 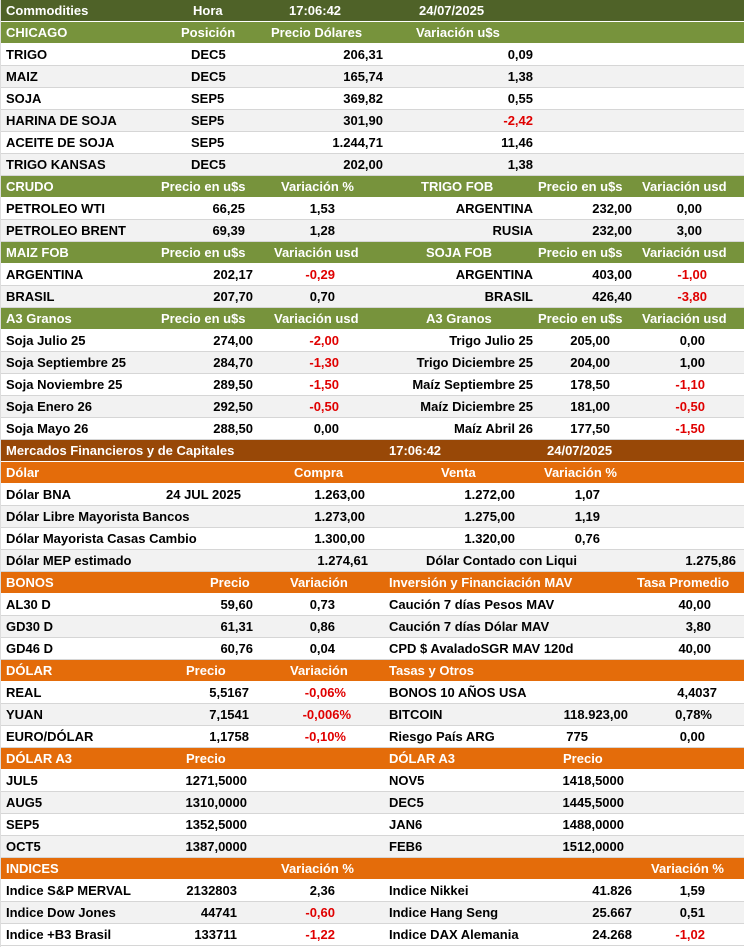 I want to click on section-title: Mercados Financieros y de Capitales, so click(x=120, y=450).